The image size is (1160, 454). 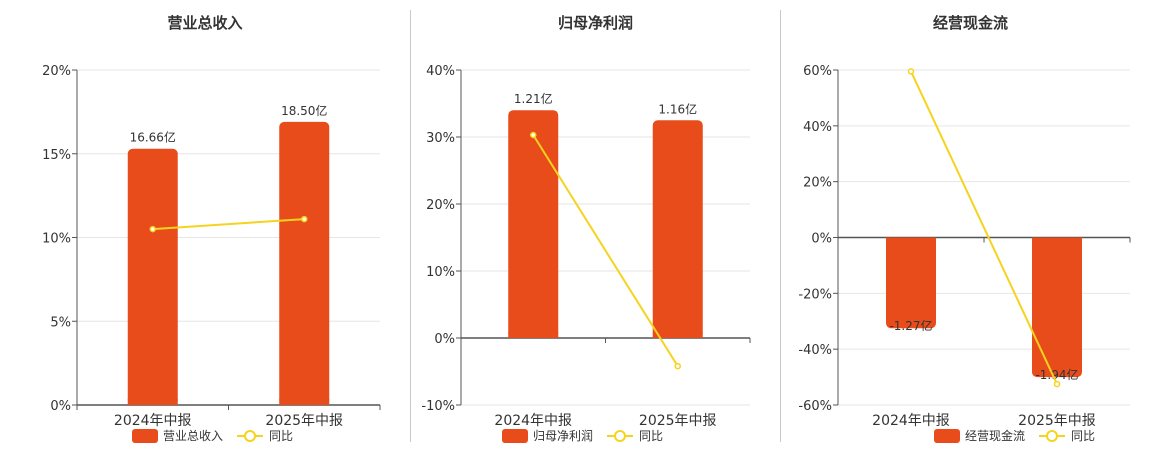 What do you see at coordinates (677, 108) in the screenshot?
I see `bar-data-label: 1.16亿` at bounding box center [677, 108].